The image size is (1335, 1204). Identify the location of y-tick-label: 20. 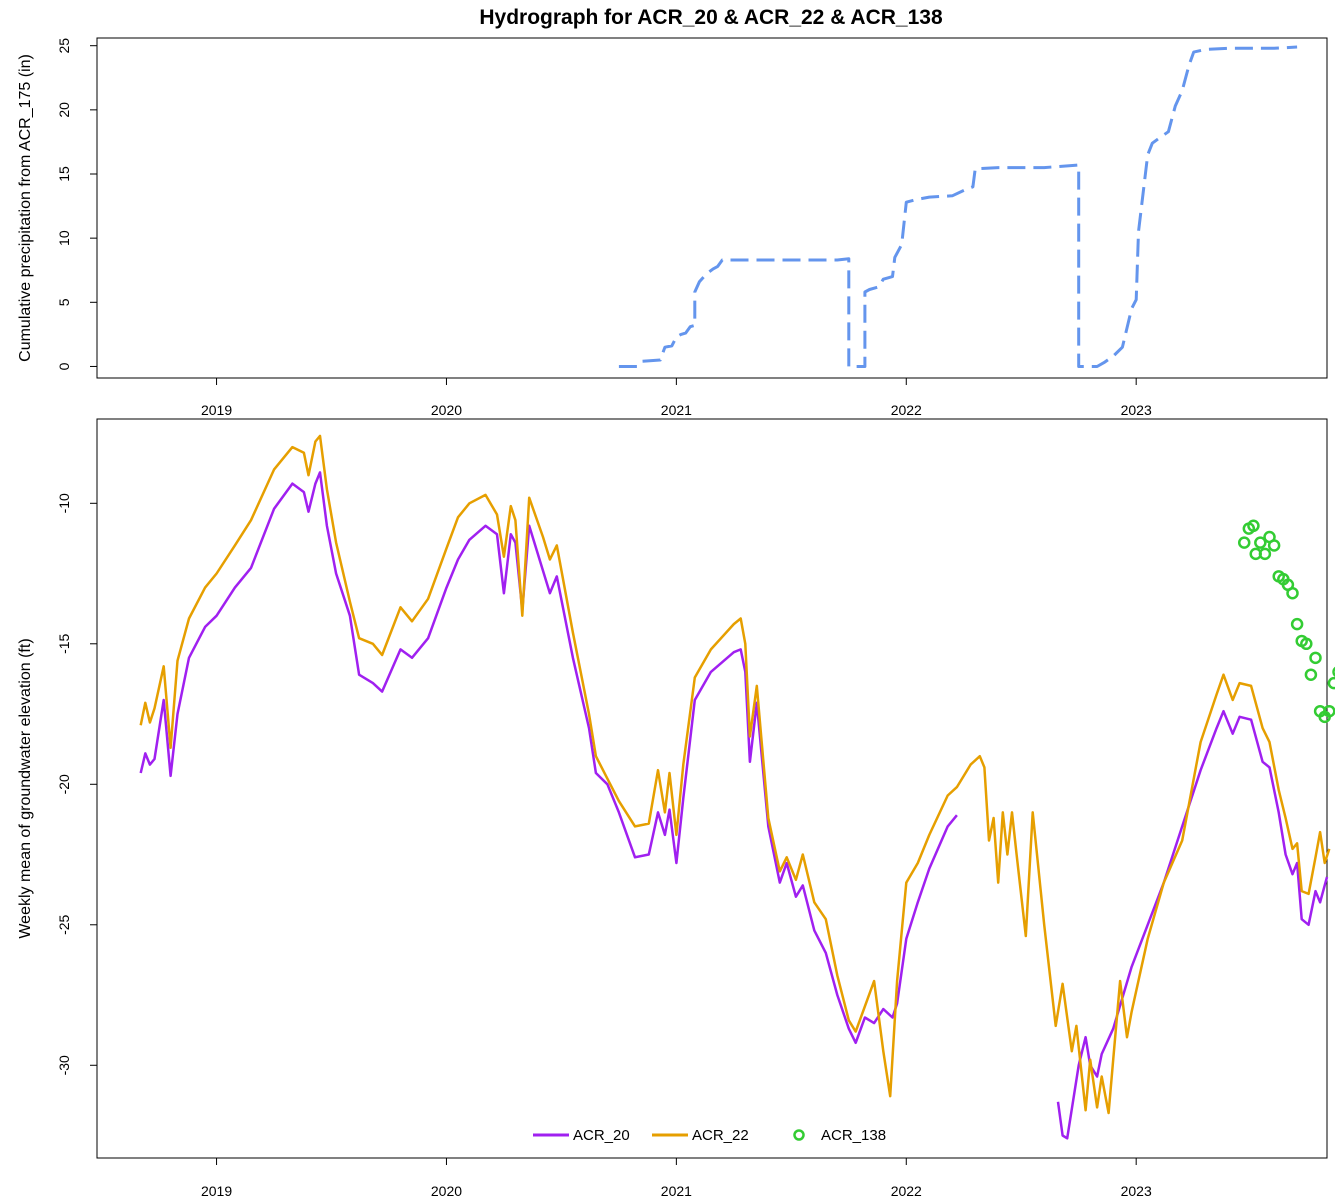
(64, 110).